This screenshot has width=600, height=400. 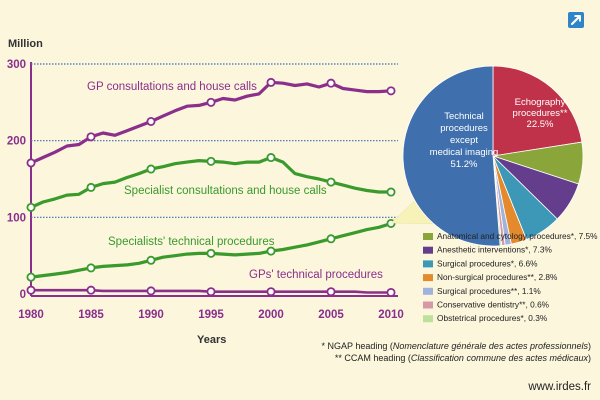 What do you see at coordinates (16, 142) in the screenshot?
I see `y-tick-label-200: 200` at bounding box center [16, 142].